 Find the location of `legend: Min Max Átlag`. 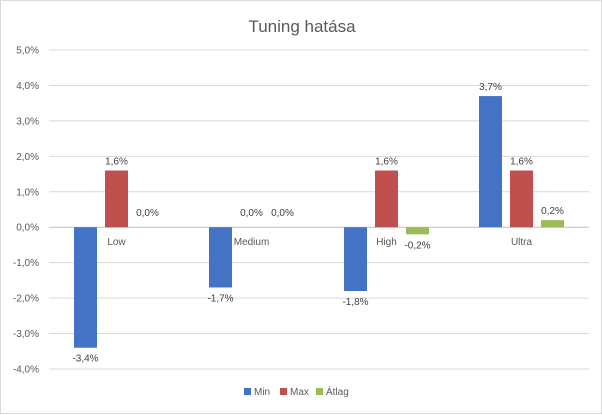

legend: Min Max Átlag is located at coordinates (296, 391).